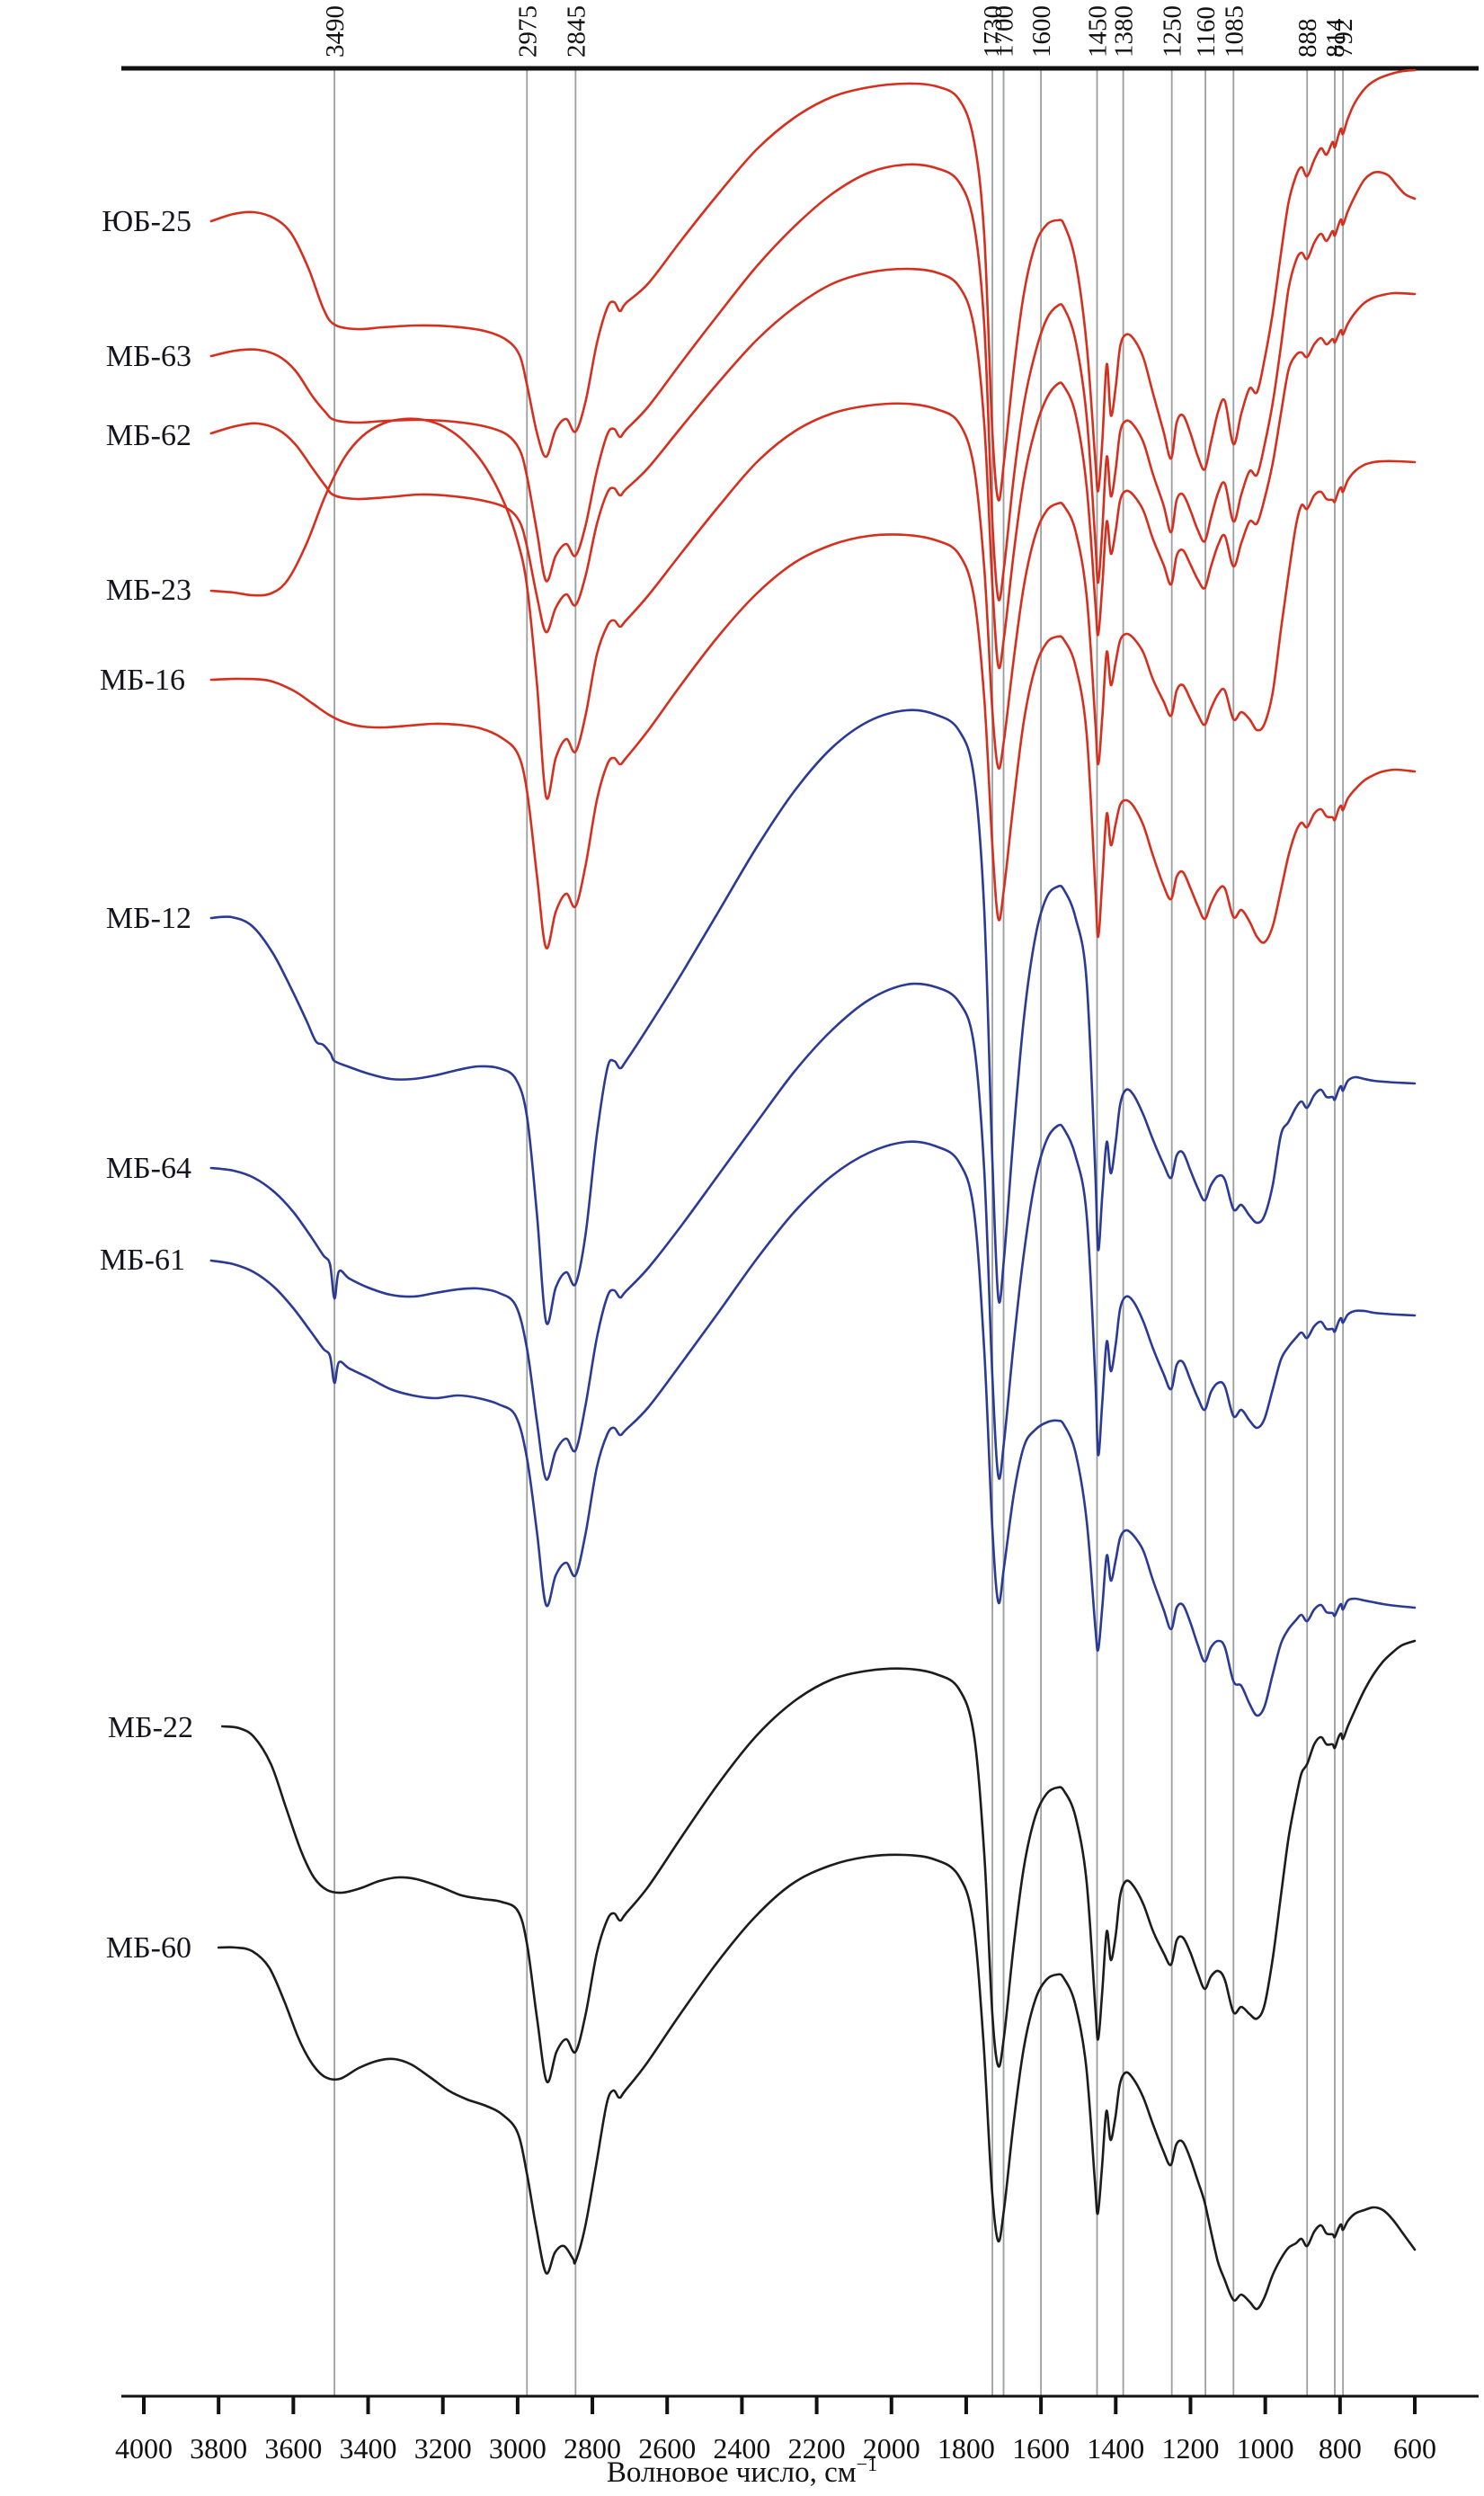 Image resolution: width=1484 pixels, height=2496 pixels. I want to click on spectrum-label-МБ-64: МБ-64, so click(148, 1168).